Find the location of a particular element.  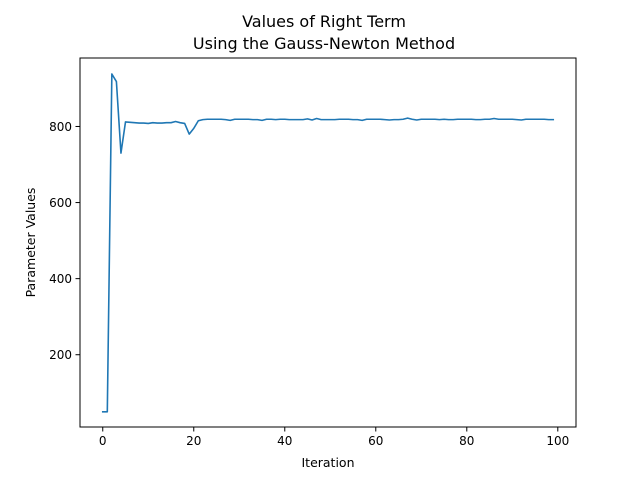

x-tick-label: 20 is located at coordinates (193, 441).